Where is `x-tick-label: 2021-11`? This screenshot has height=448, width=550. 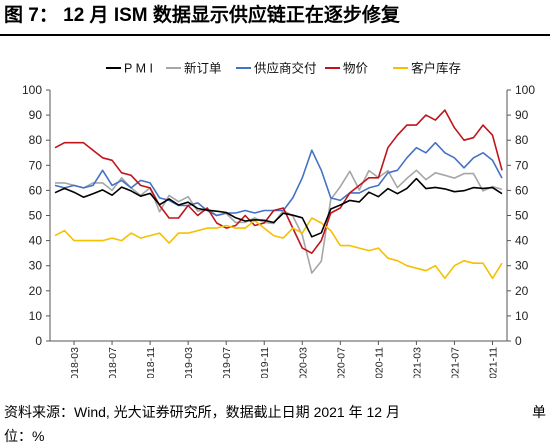
x-tick-label: 2021-11 is located at coordinates (493, 362).